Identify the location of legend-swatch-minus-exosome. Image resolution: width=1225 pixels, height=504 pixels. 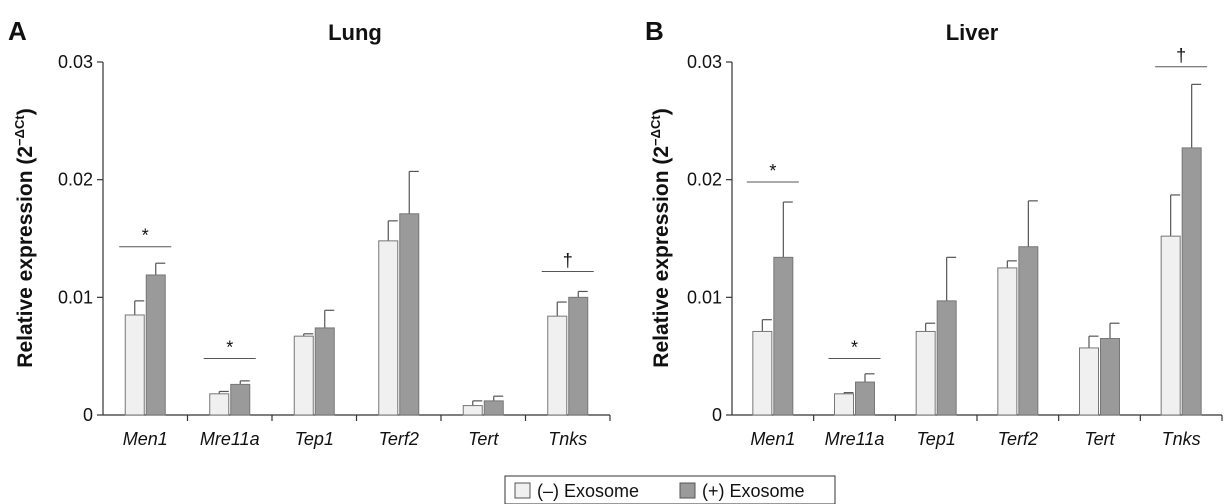
(522, 490).